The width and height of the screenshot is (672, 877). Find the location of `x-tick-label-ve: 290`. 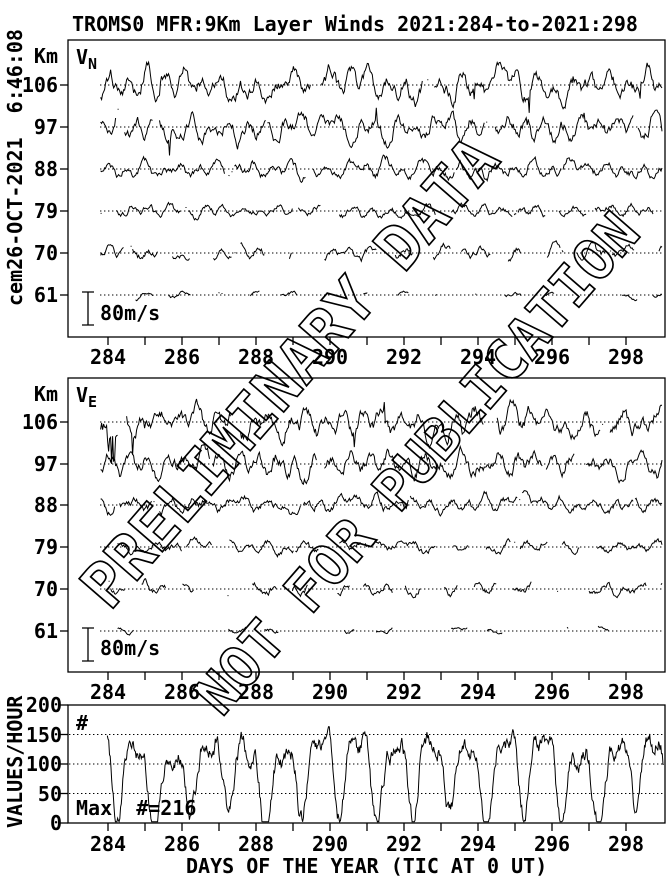

x-tick-label-ve: 290 is located at coordinates (330, 692).